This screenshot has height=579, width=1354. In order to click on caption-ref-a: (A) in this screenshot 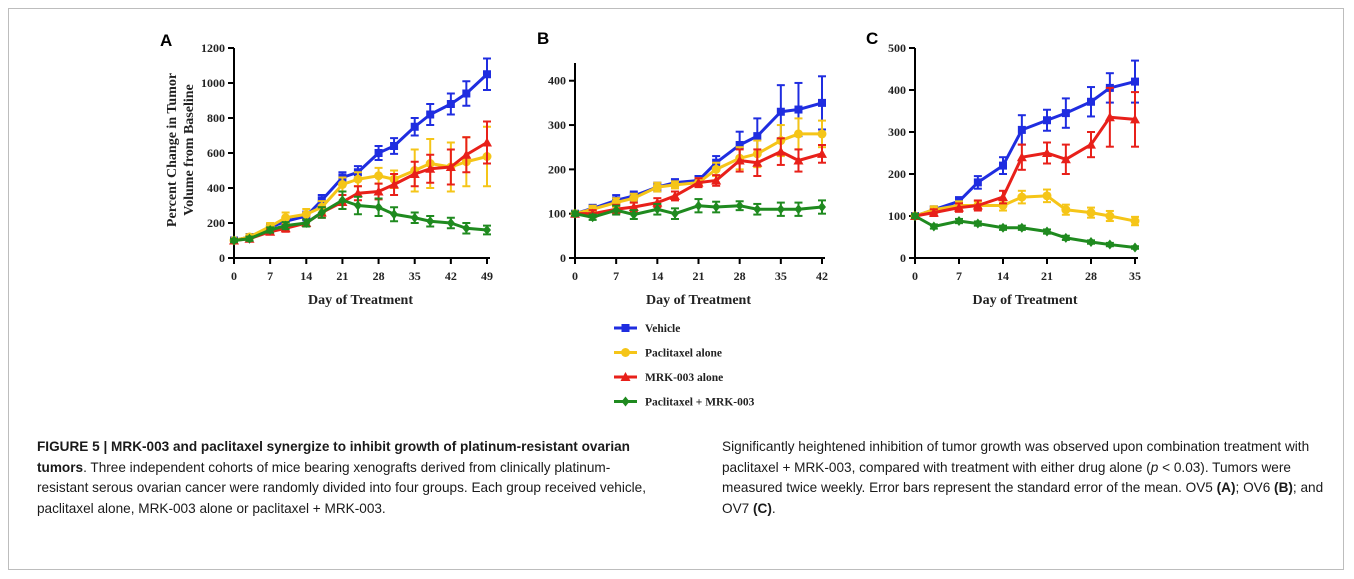, I will do `click(1226, 487)`.